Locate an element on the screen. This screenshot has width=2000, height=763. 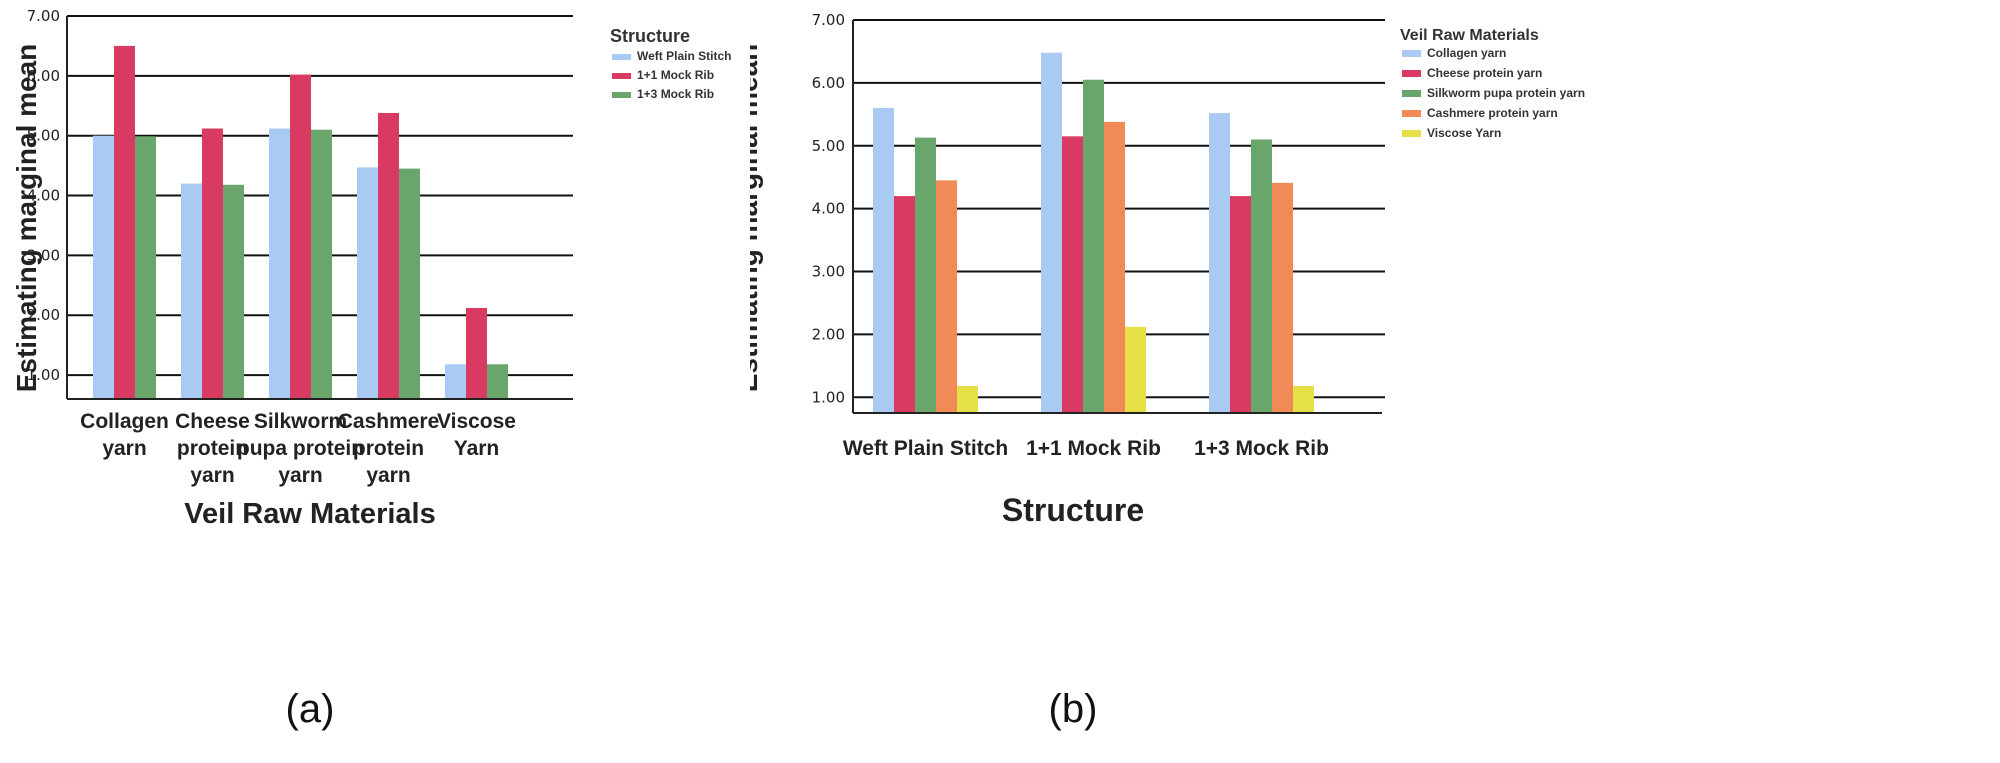
chart-a-category-label: pupa protein is located at coordinates (300, 448).